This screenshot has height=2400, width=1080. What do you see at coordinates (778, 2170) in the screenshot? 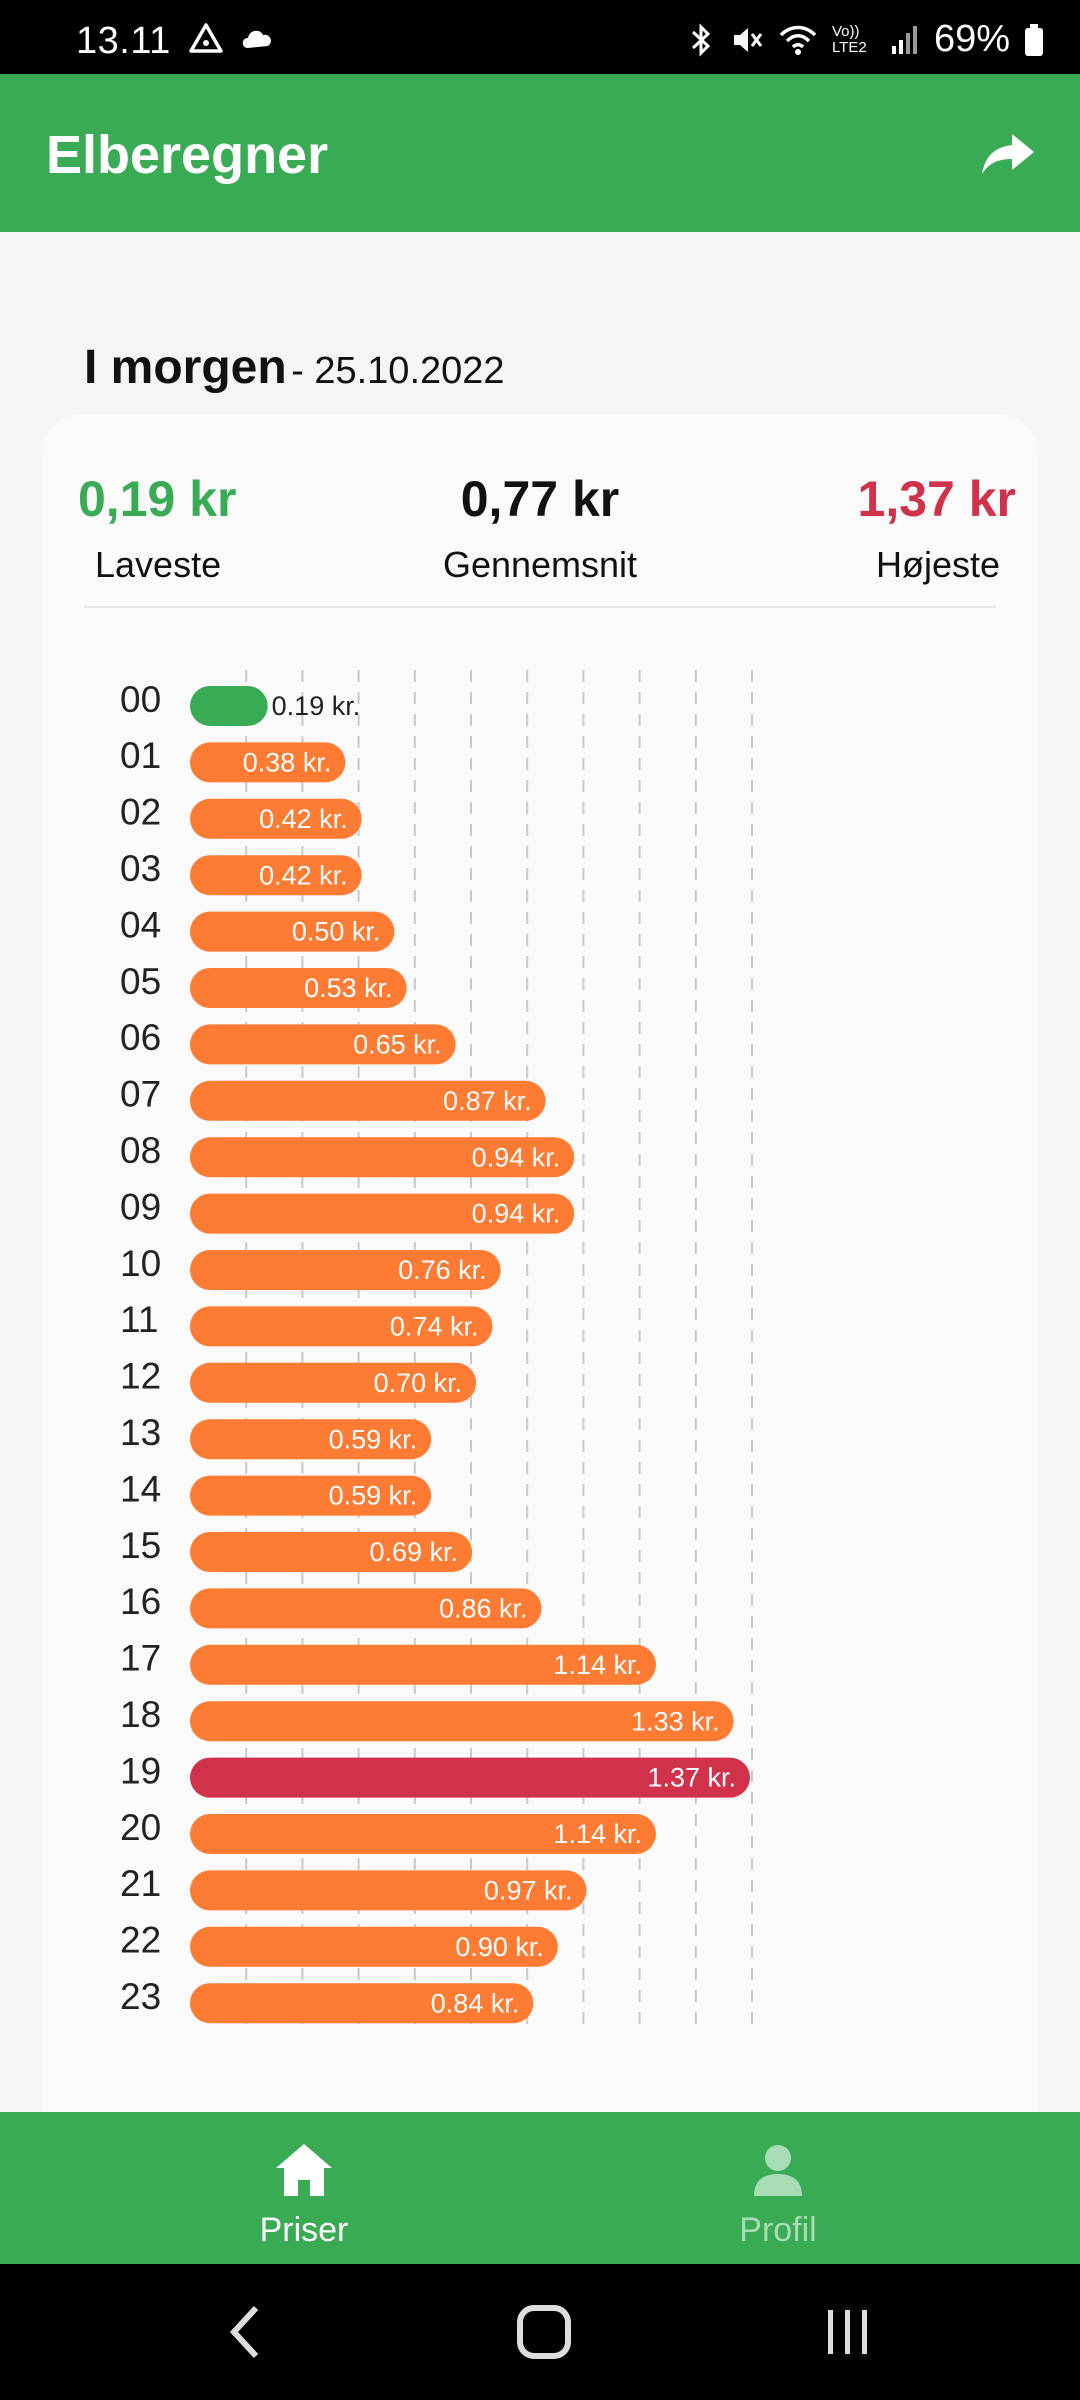
I see `person-icon` at bounding box center [778, 2170].